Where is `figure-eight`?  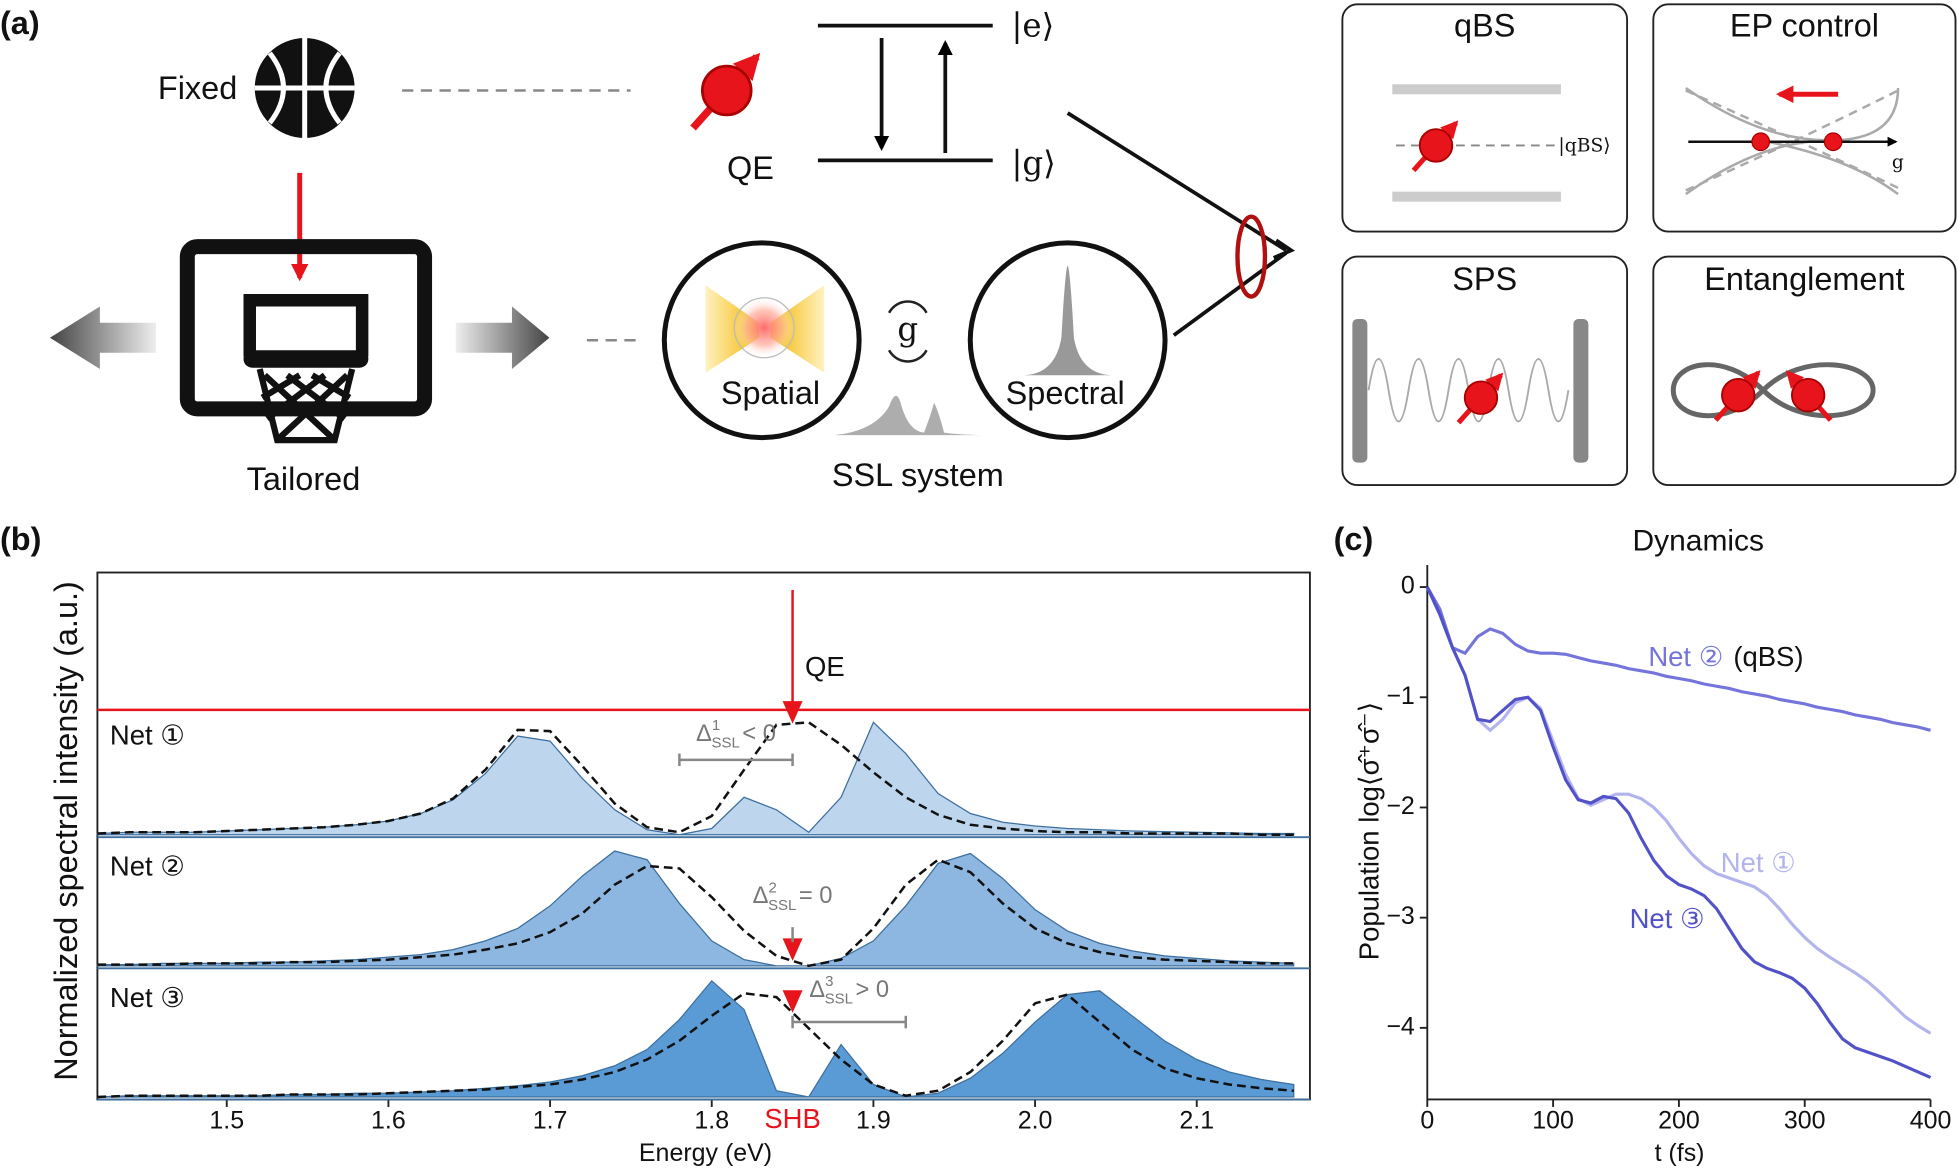 figure-eight is located at coordinates (1773, 390).